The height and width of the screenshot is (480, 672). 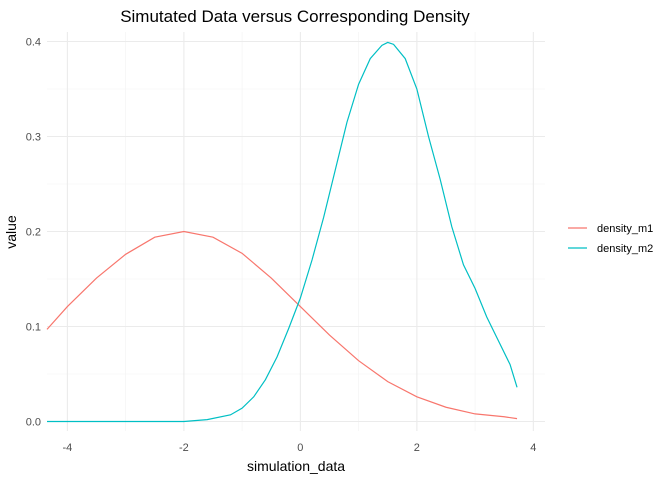 What do you see at coordinates (296, 466) in the screenshot?
I see `x-axis-title: simulation_data` at bounding box center [296, 466].